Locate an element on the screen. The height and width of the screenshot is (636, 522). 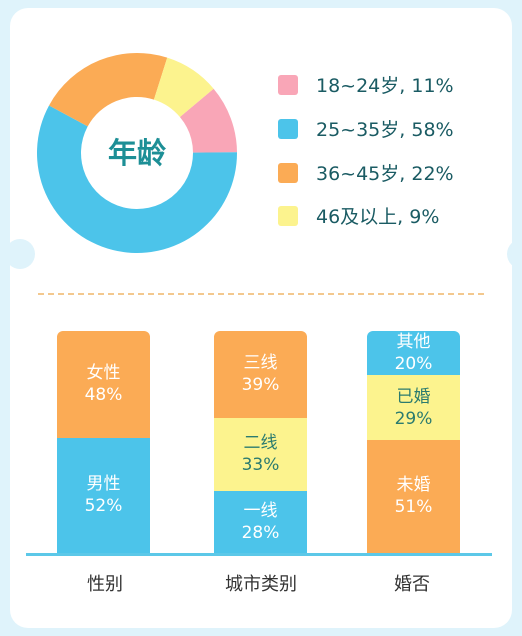
bar-segment-value: 39% is located at coordinates (260, 385).